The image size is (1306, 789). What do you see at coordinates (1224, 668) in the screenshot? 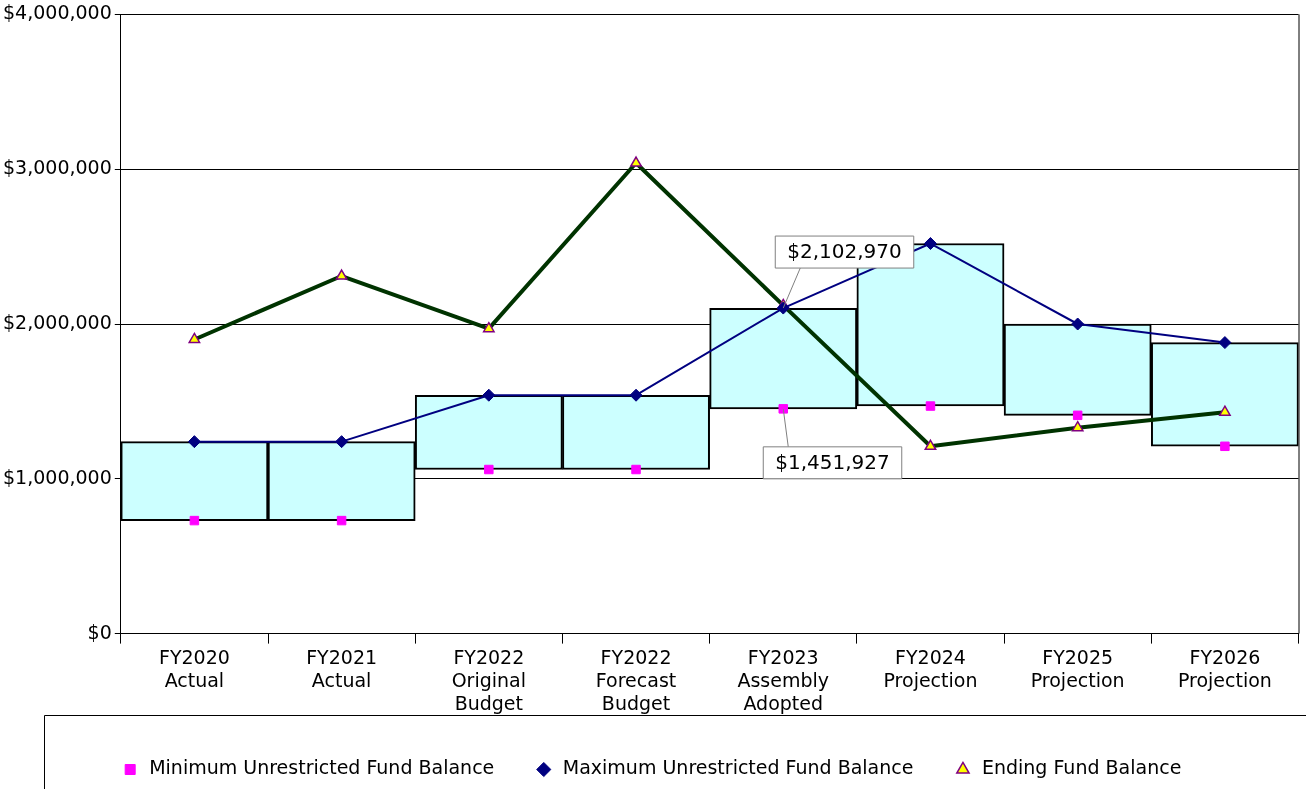
I see `x-tick-label: FY2026 Projection` at bounding box center [1224, 668].